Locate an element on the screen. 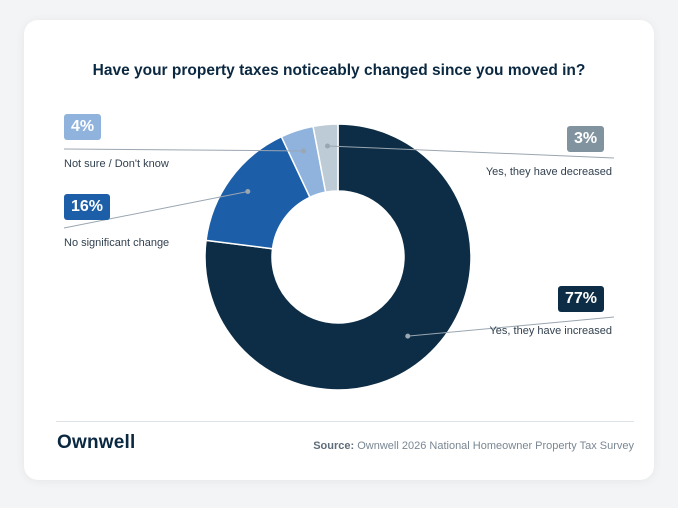 This screenshot has width=678, height=508. leader-decreased is located at coordinates (470, 151).